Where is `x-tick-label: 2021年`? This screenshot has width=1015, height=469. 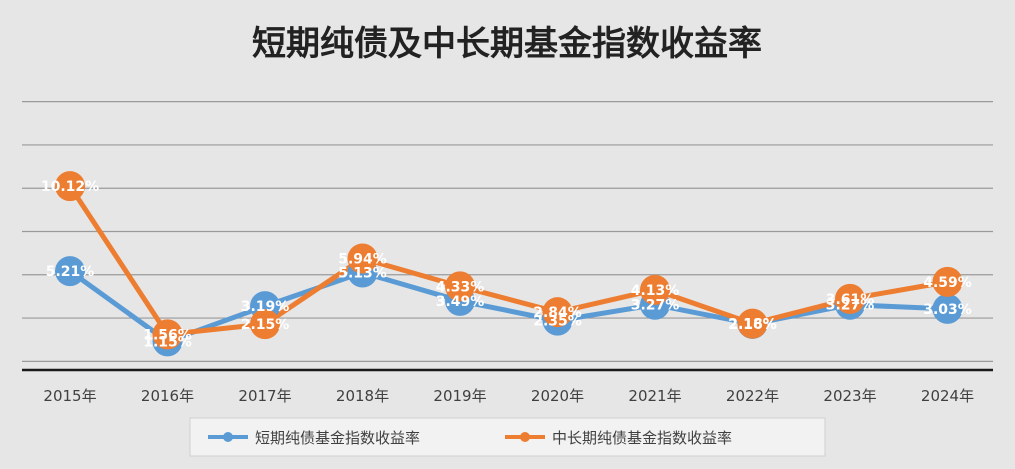 x-tick-label: 2021年 is located at coordinates (654, 396).